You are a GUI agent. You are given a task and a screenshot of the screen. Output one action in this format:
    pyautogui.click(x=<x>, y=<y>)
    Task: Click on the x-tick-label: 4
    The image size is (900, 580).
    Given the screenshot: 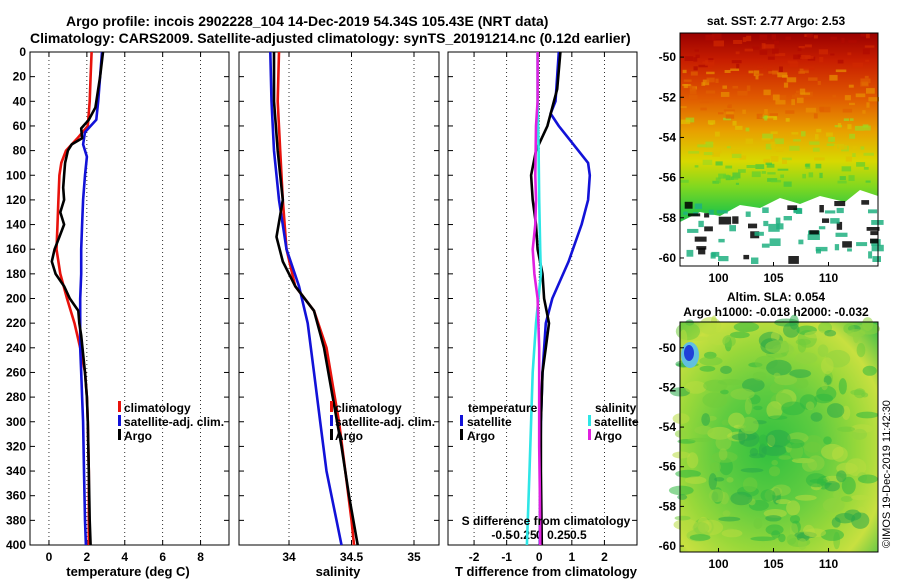 What is the action you would take?
    pyautogui.click(x=124, y=557)
    